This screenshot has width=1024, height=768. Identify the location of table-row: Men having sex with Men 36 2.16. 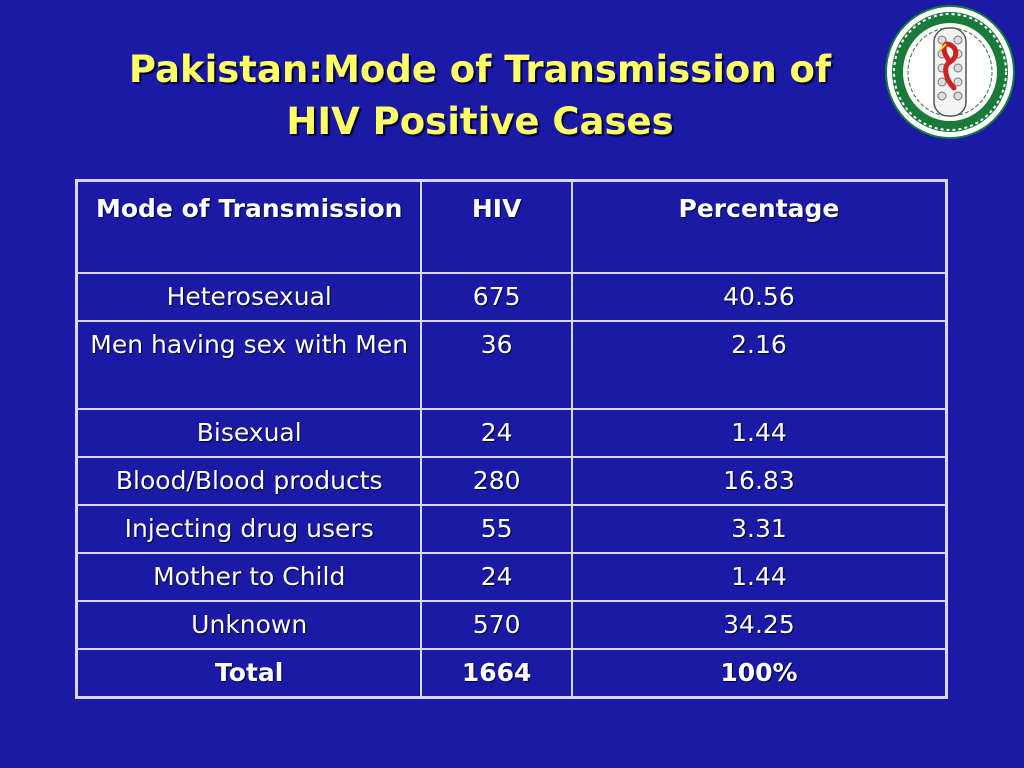
(511, 365).